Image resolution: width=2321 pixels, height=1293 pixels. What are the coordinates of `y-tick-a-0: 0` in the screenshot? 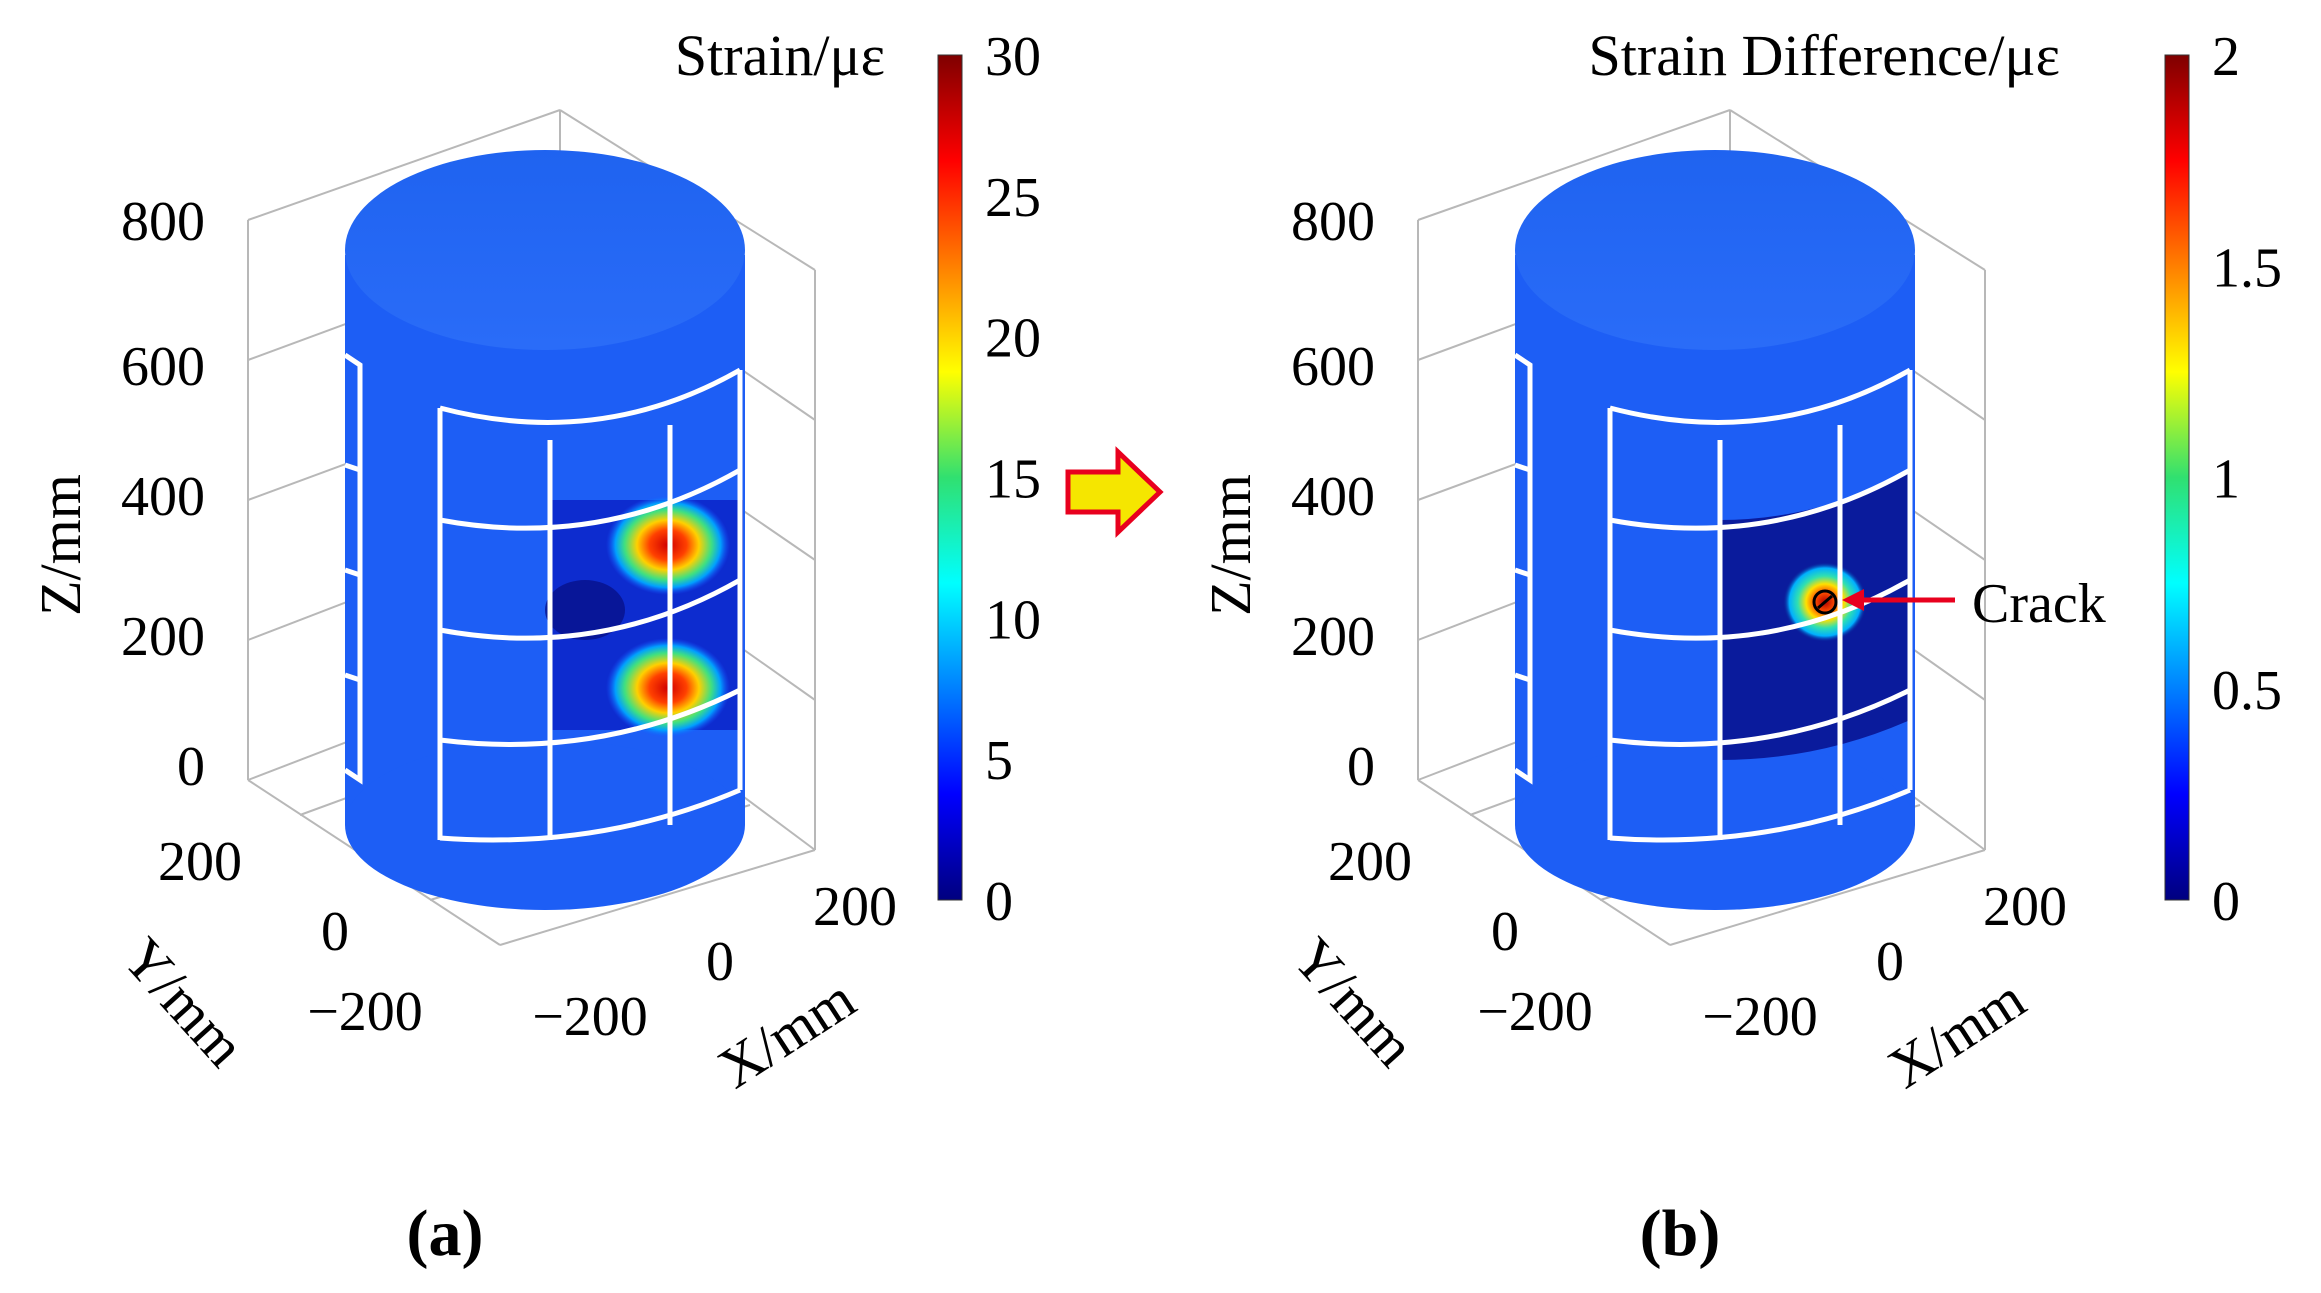 It's located at (335, 932).